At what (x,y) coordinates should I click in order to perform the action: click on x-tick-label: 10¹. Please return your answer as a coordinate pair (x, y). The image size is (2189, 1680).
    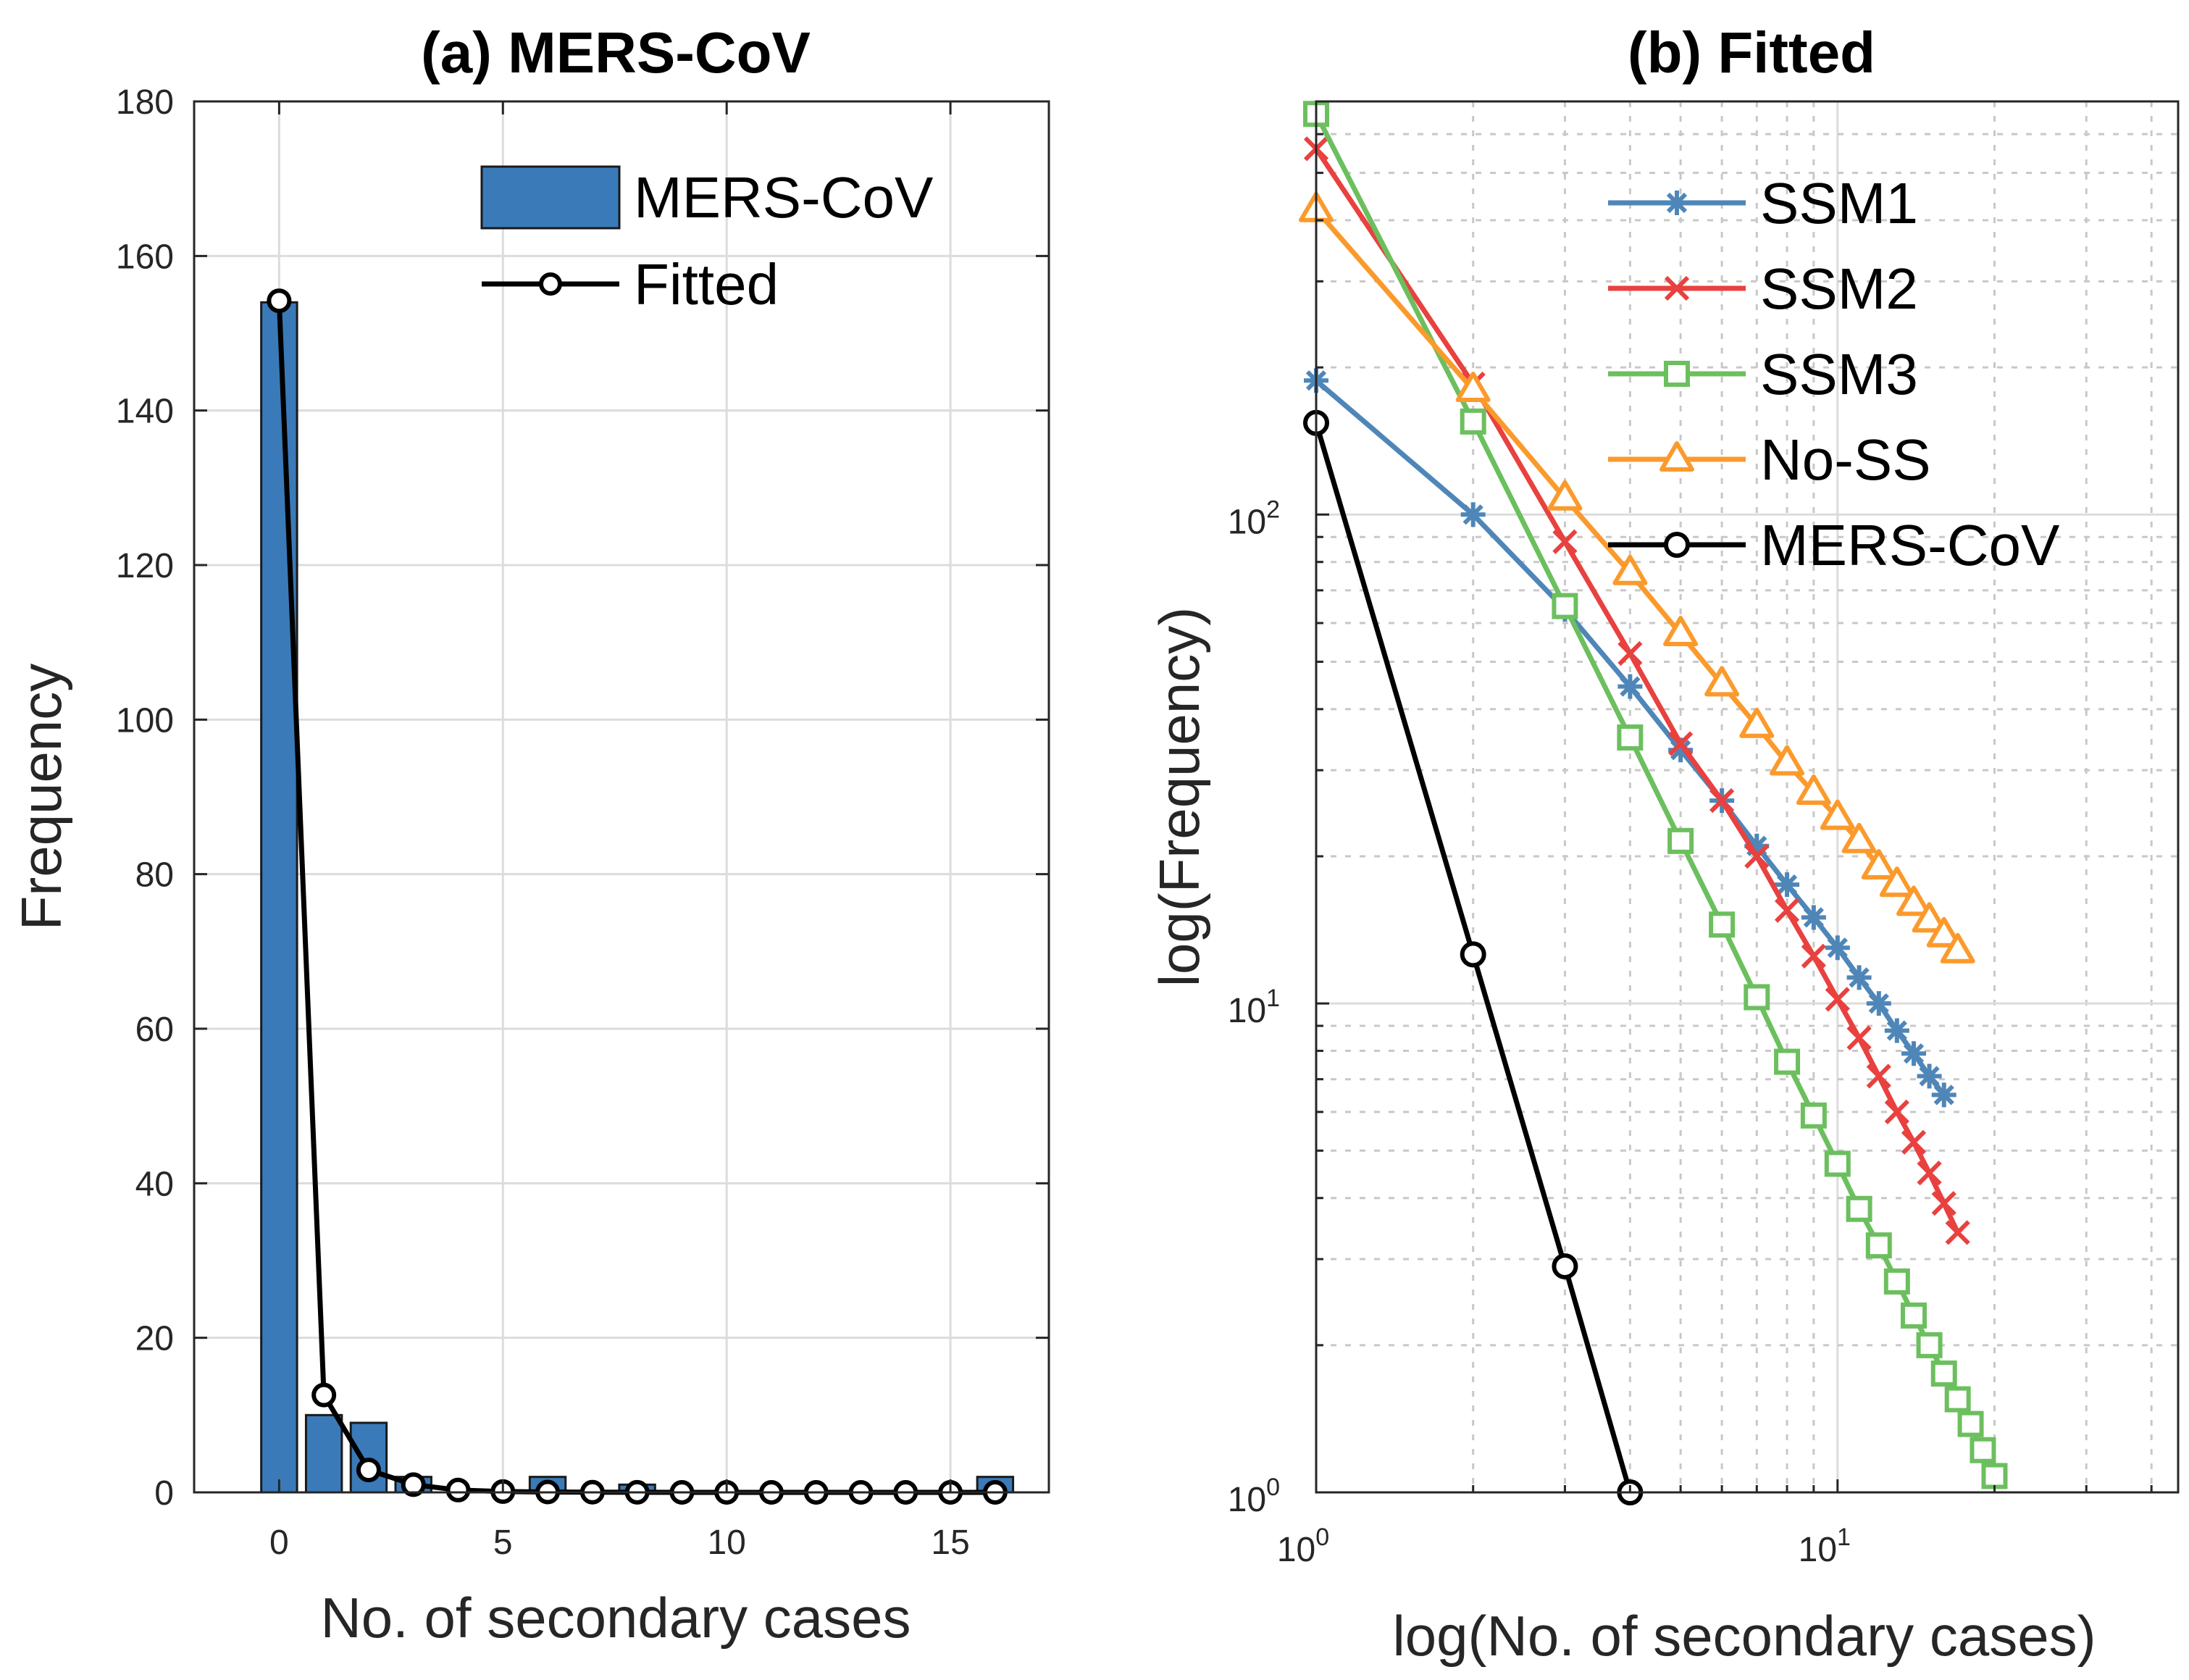
    Looking at the image, I should click on (1825, 1546).